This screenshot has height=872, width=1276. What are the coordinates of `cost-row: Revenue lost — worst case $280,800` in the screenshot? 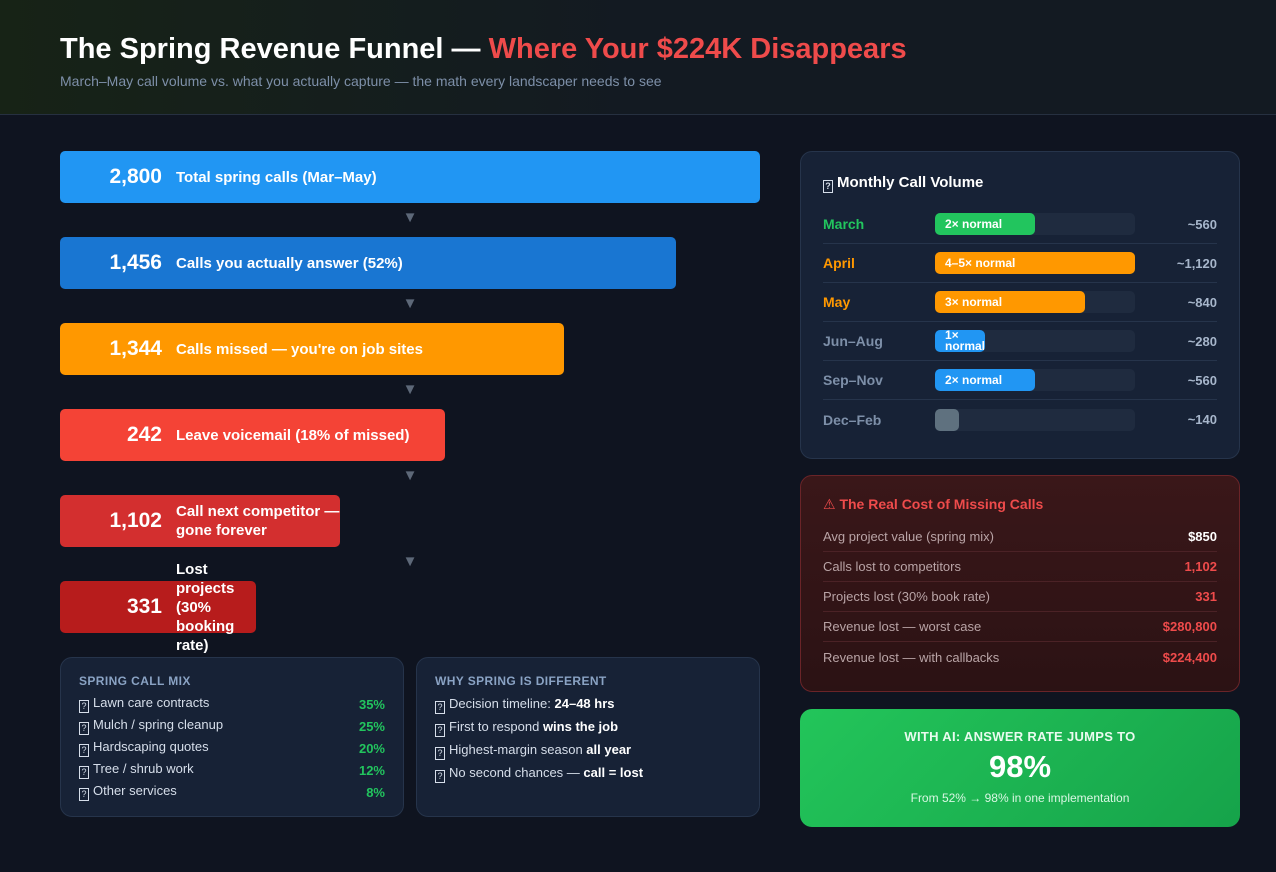 It's located at (1020, 627).